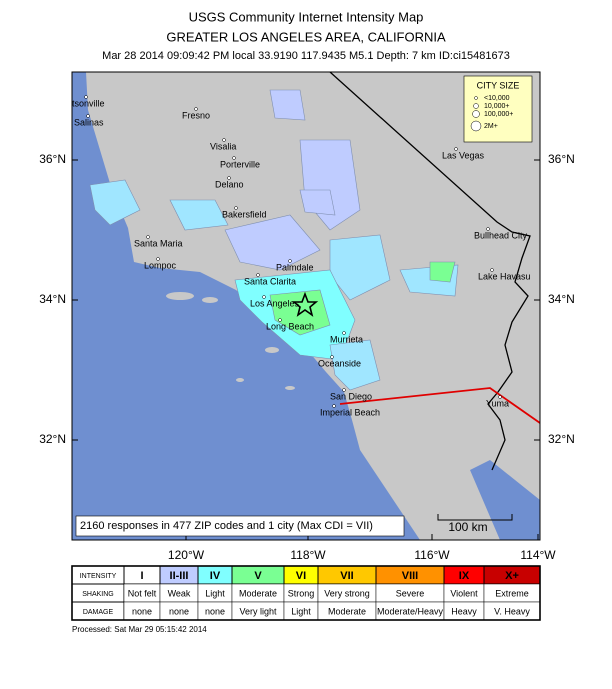 The image size is (612, 689). What do you see at coordinates (410, 593) in the screenshot?
I see `legend-cell-text: Severe` at bounding box center [410, 593].